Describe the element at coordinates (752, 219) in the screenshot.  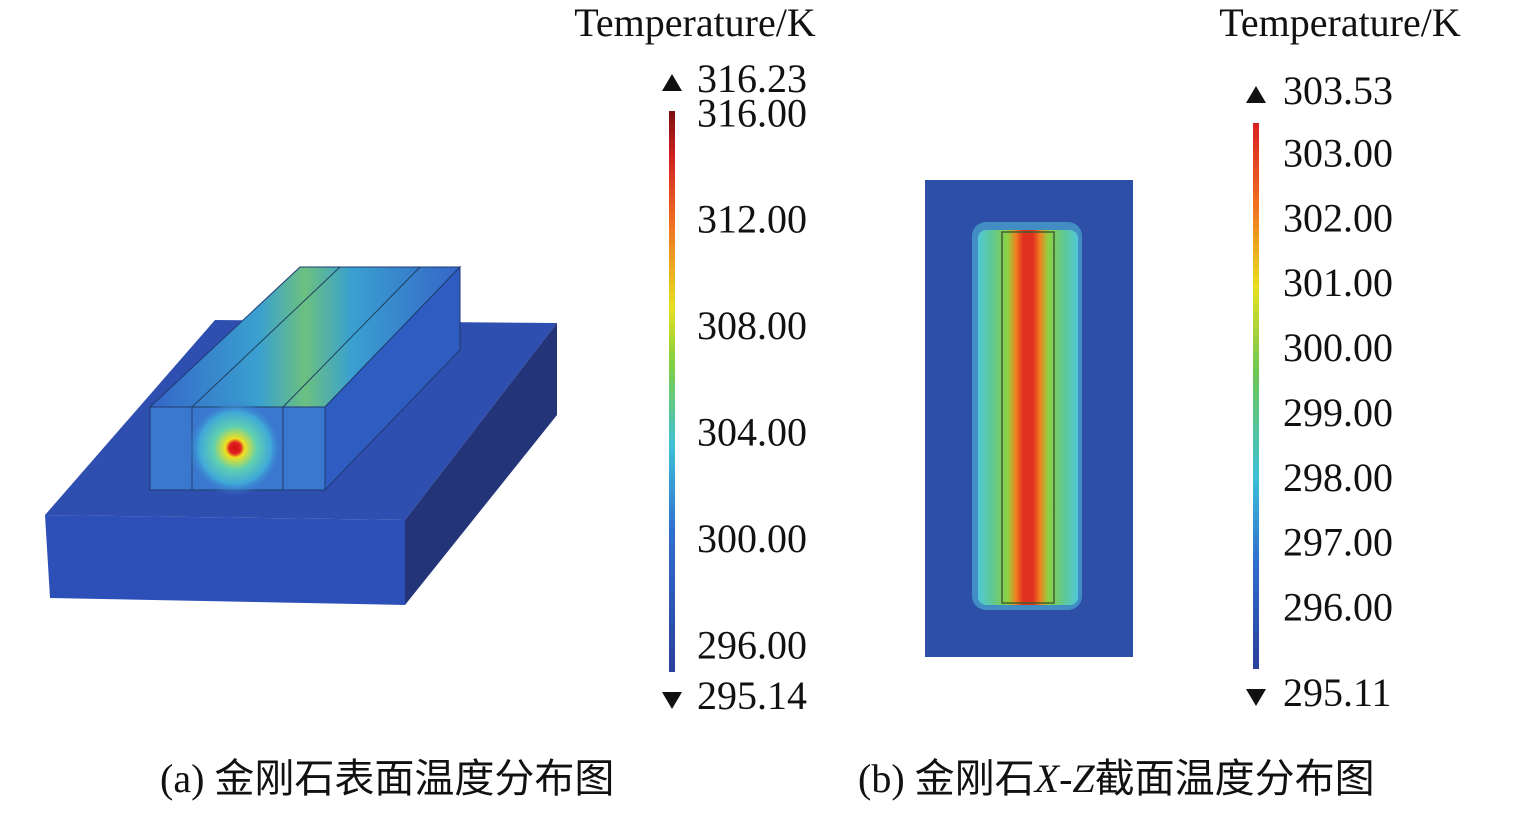
I see `tick-label: 312.00` at that location.